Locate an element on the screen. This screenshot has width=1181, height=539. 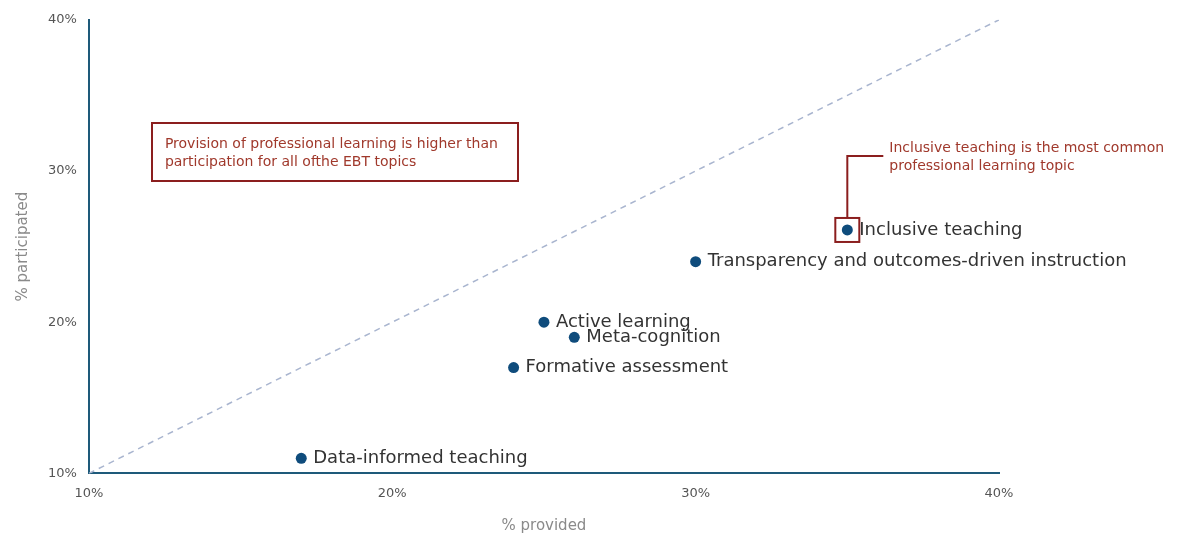
series-label: Transparency and outcomes-driven instruction is located at coordinates (916, 260).